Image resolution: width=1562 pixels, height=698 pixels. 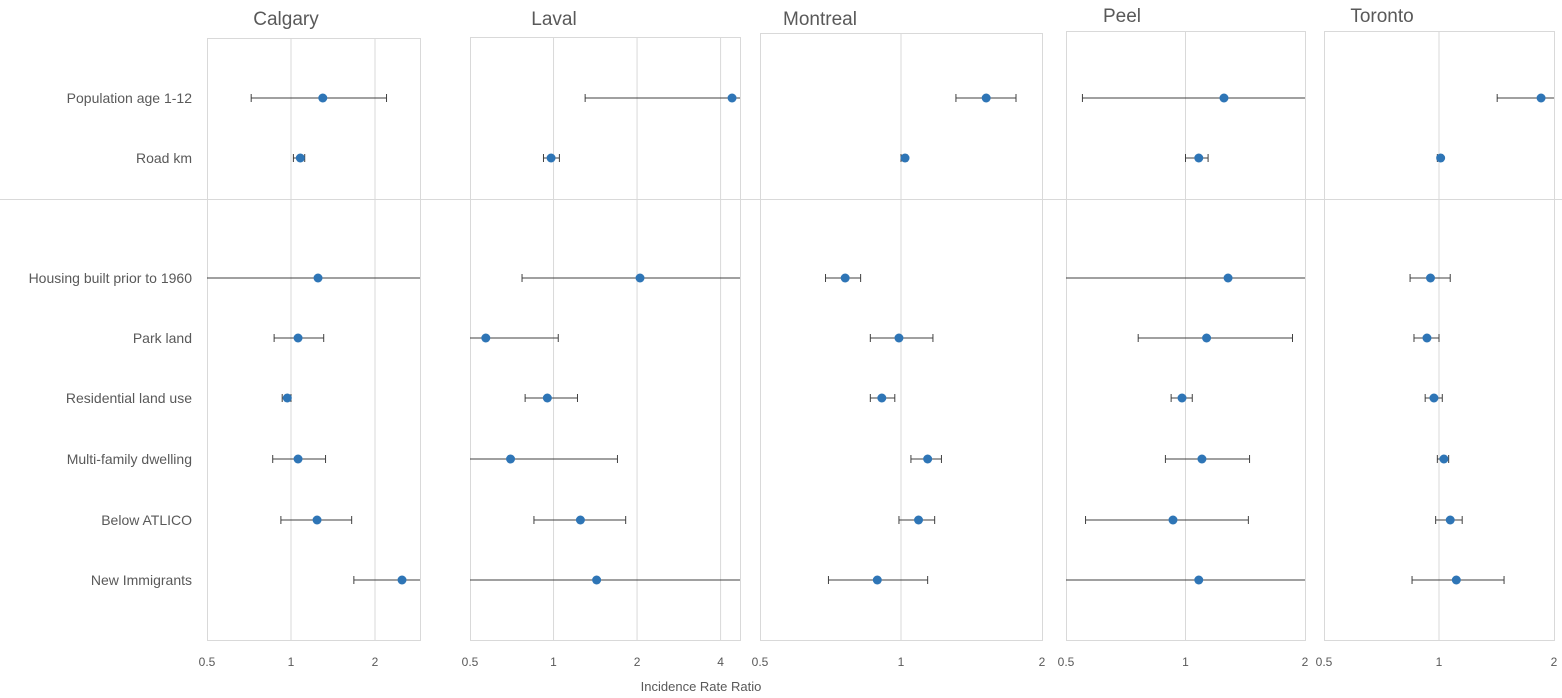 I want to click on panel-calgary: 0.5 1 2 Calgary, so click(x=310, y=339).